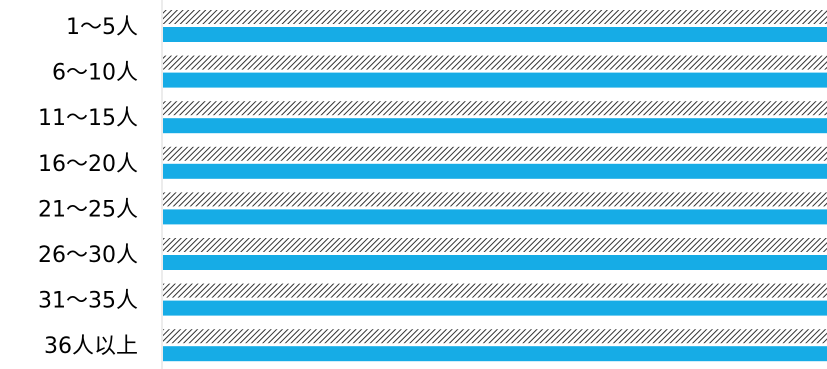 The image size is (827, 369). What do you see at coordinates (88, 301) in the screenshot?
I see `category-label: 31〜35人` at bounding box center [88, 301].